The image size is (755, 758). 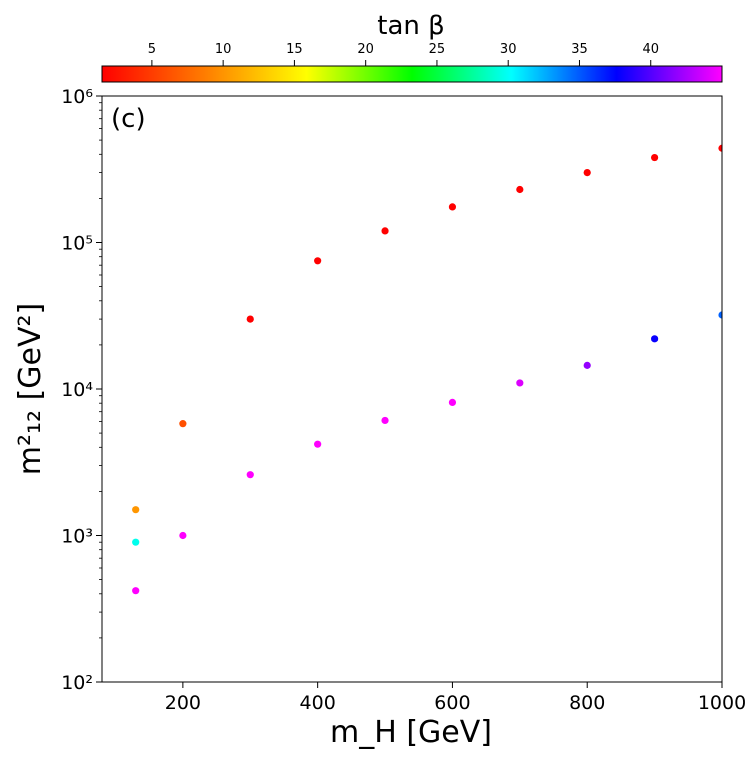 What do you see at coordinates (365, 49) in the screenshot?
I see `colorbar-tick-label: 20` at bounding box center [365, 49].